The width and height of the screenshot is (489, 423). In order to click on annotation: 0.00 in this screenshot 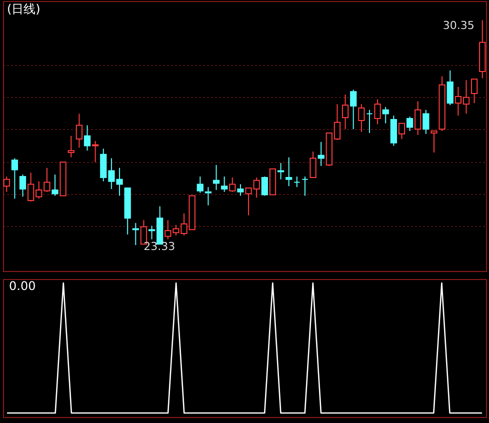, I will do `click(22, 286)`.